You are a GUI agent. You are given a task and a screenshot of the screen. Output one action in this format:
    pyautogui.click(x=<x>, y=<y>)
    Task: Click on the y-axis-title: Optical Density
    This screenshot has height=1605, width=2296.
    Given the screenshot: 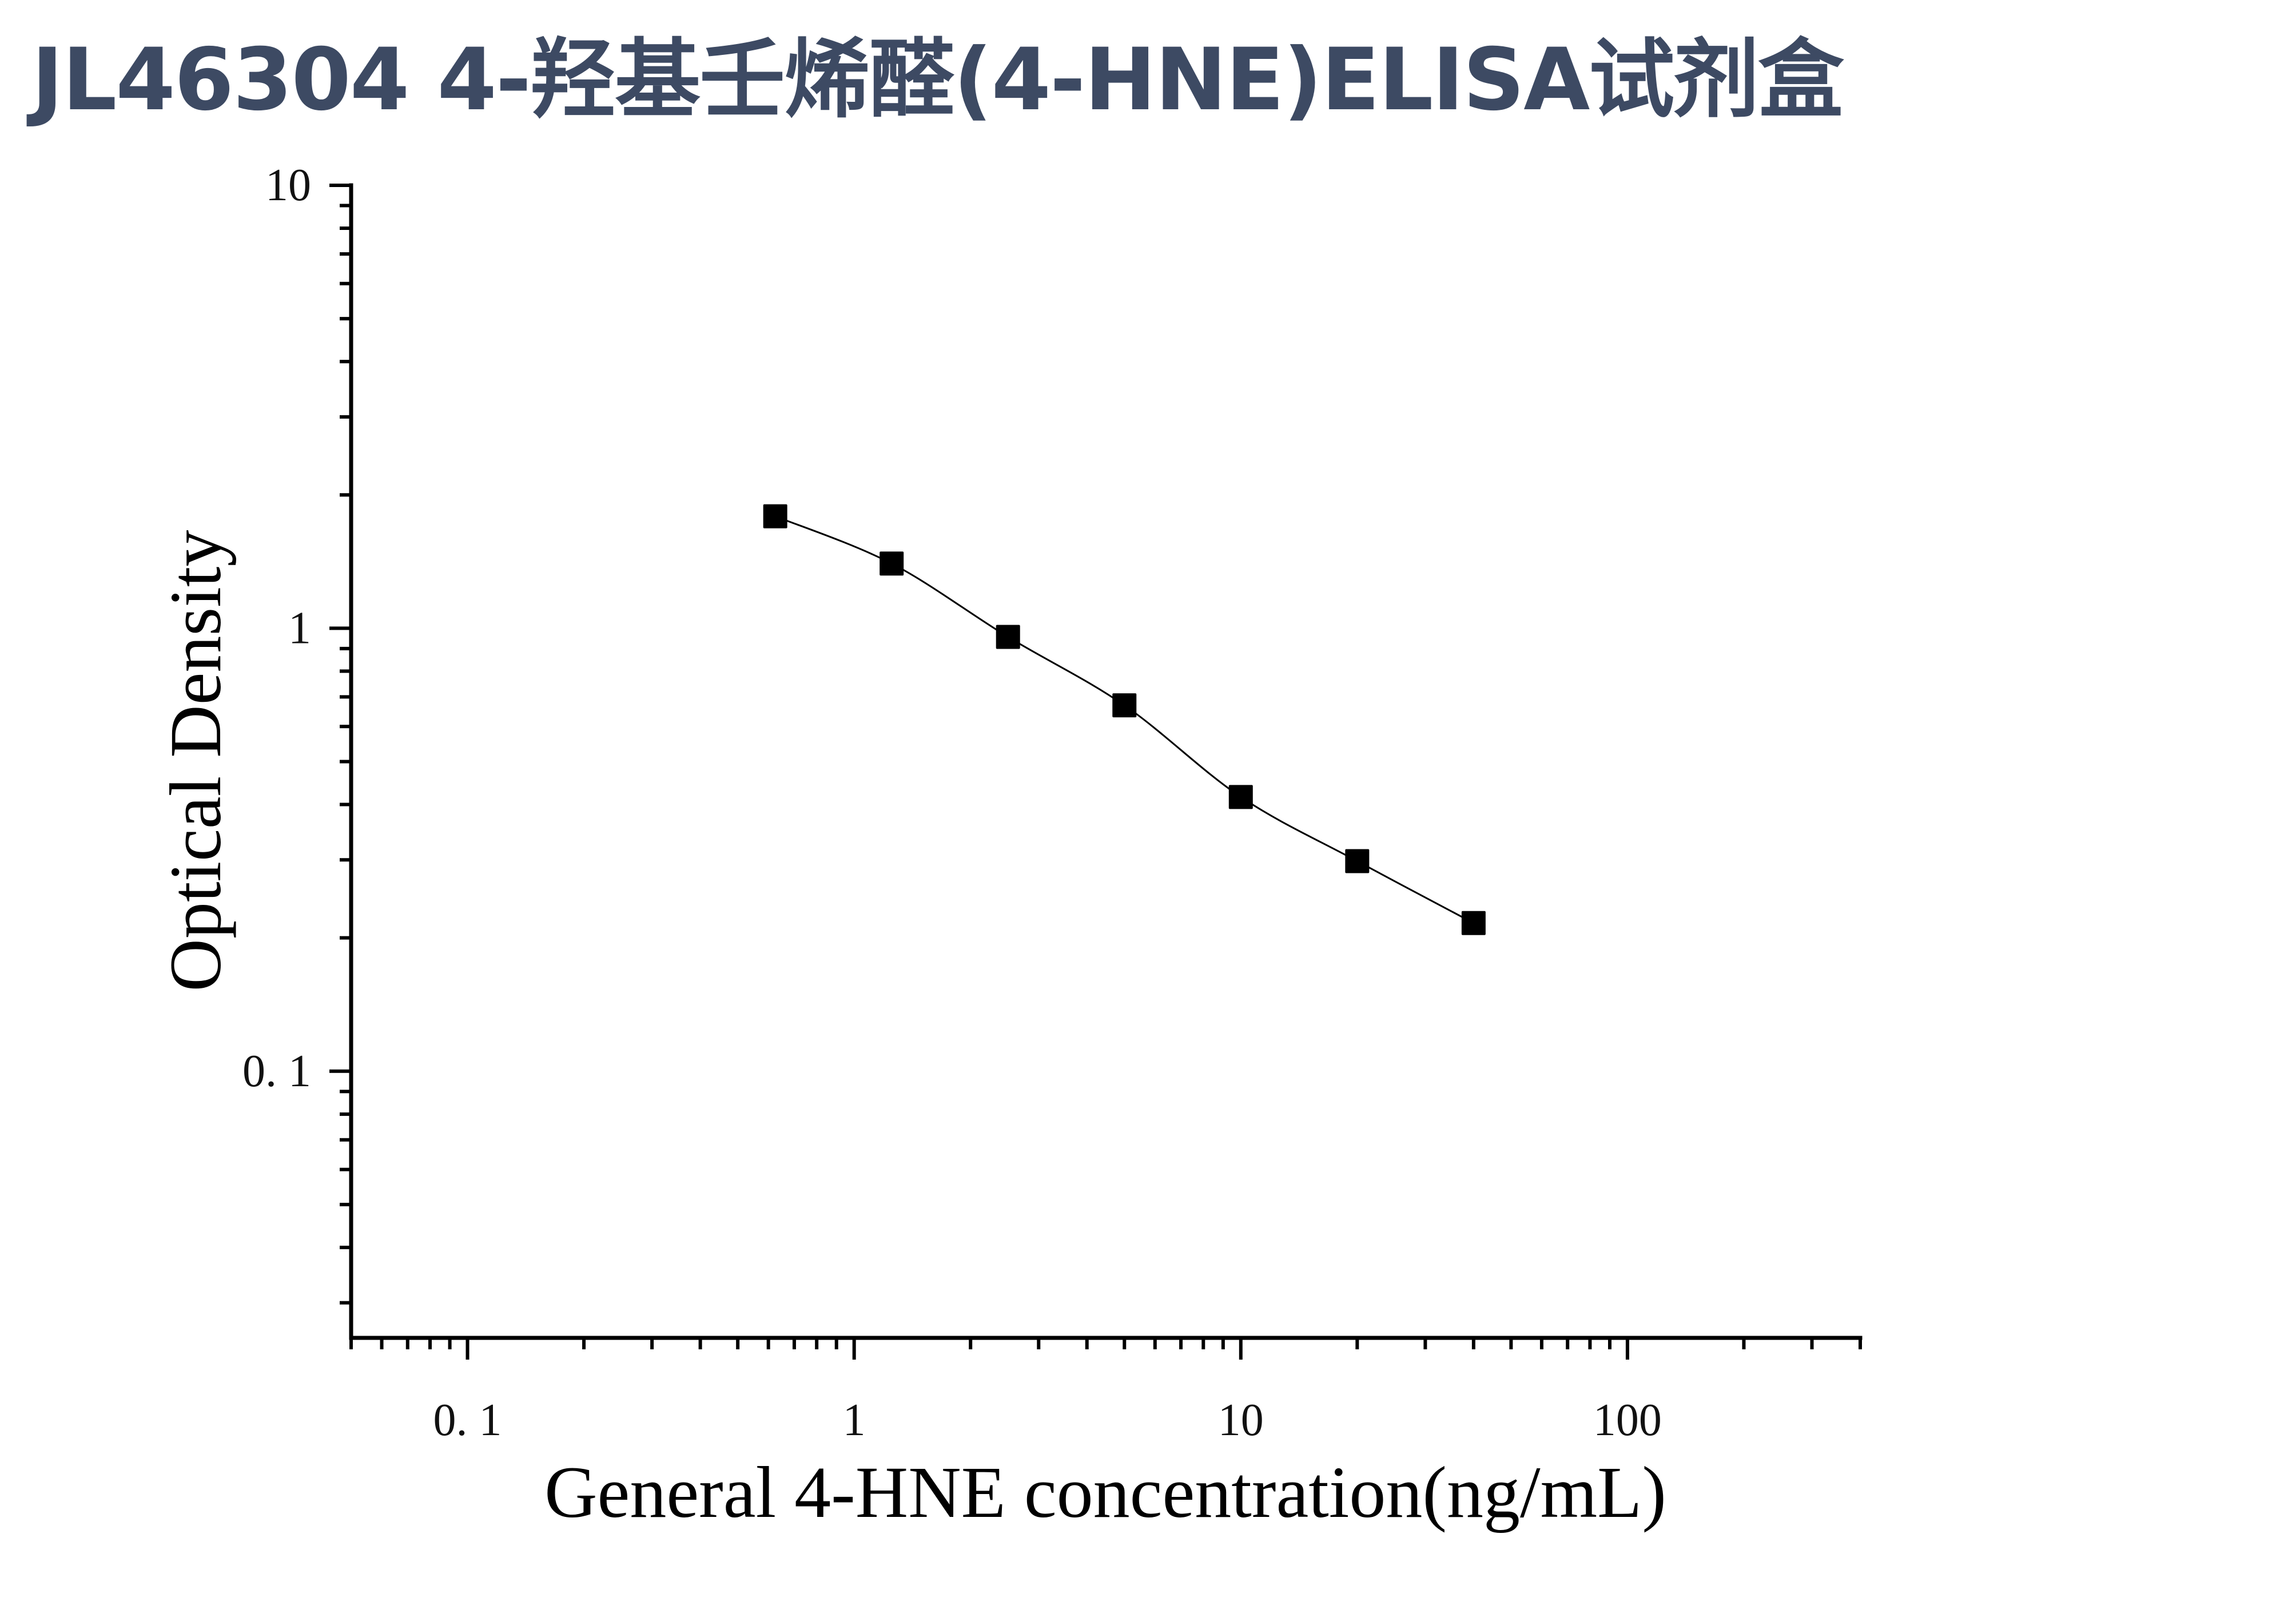 What is the action you would take?
    pyautogui.click(x=195, y=761)
    